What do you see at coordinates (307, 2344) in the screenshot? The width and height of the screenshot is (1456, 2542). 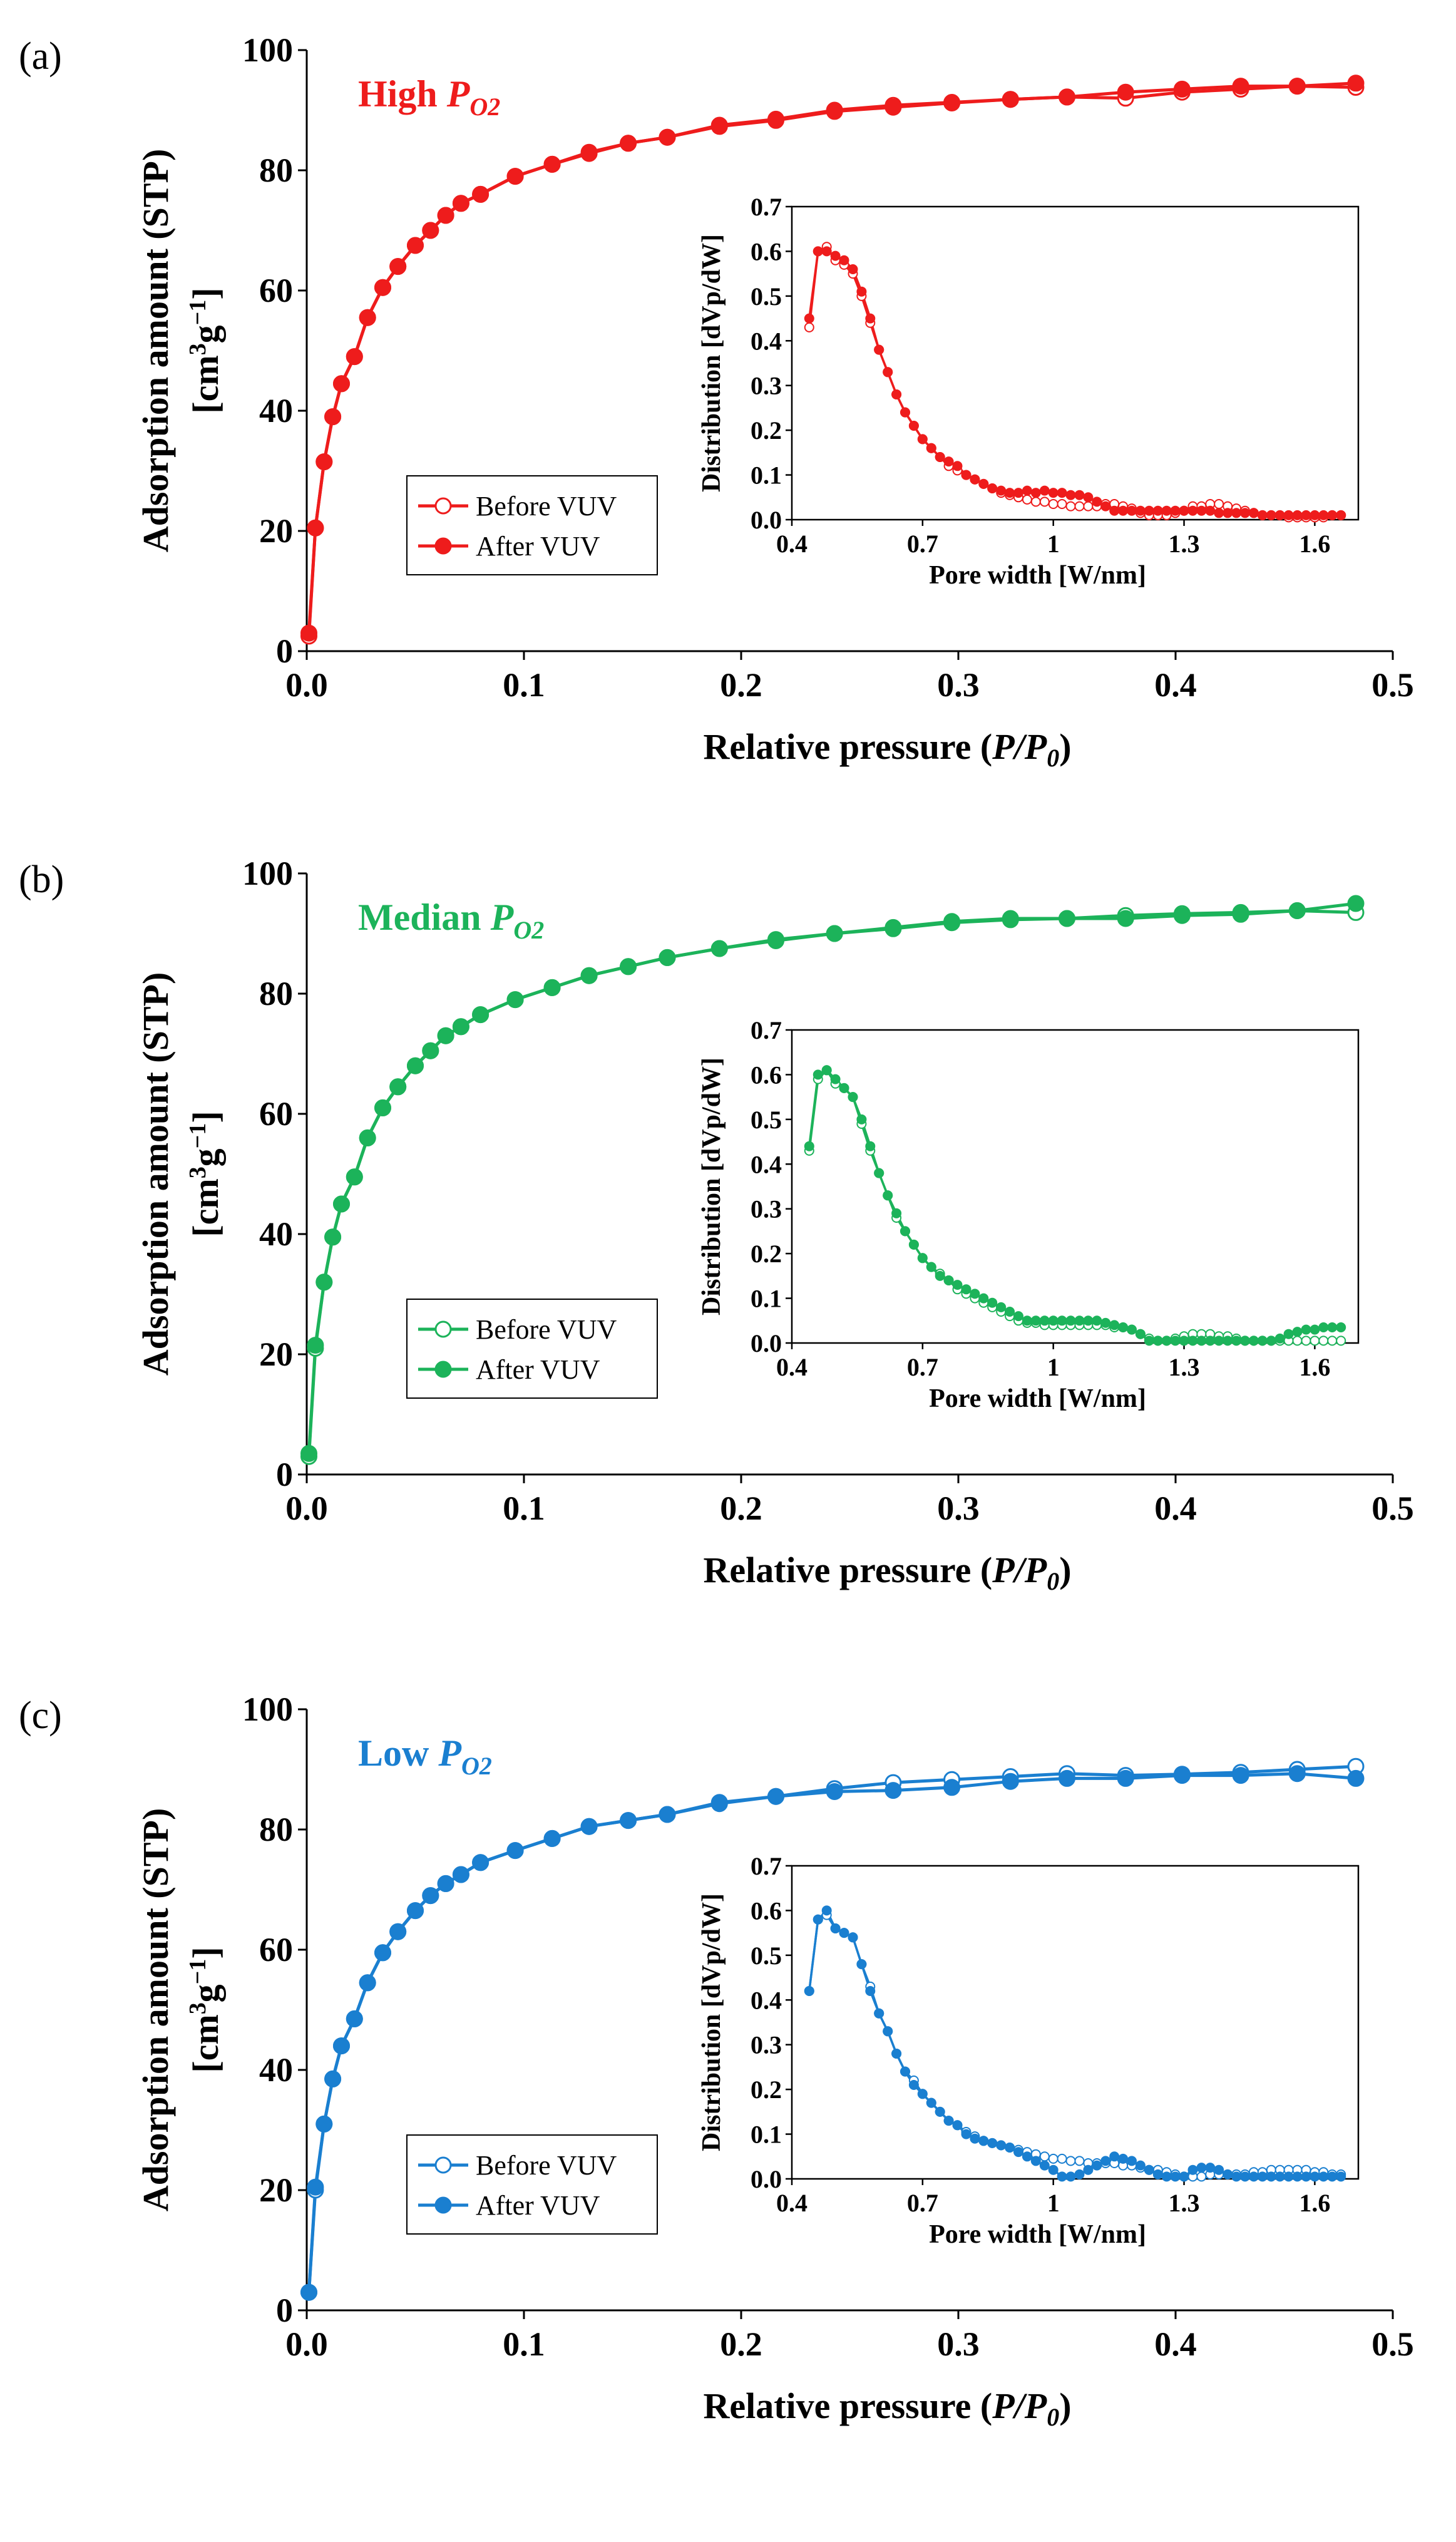 I see `x-tick-label: 0.0` at bounding box center [307, 2344].